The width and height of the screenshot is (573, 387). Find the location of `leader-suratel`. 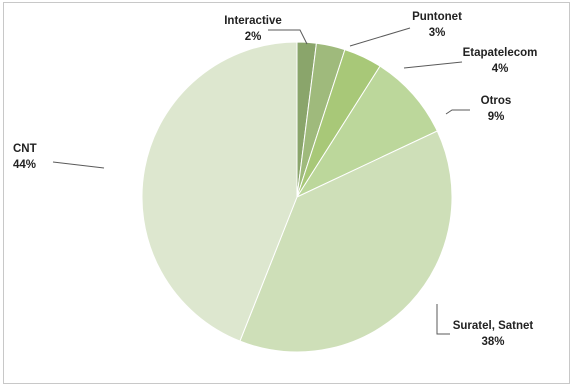

leader-suratel is located at coordinates (443, 319).